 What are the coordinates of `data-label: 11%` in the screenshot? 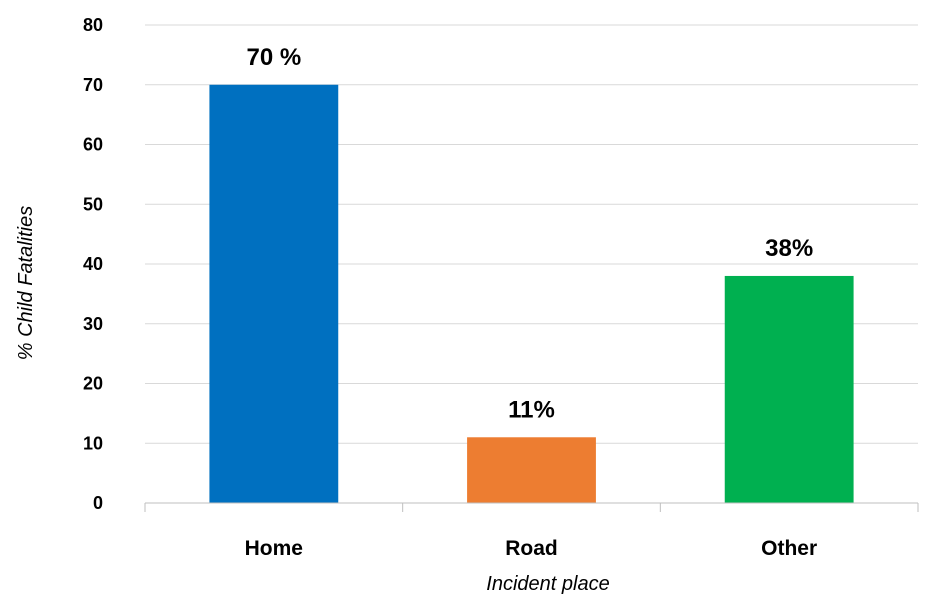 It's located at (531, 409).